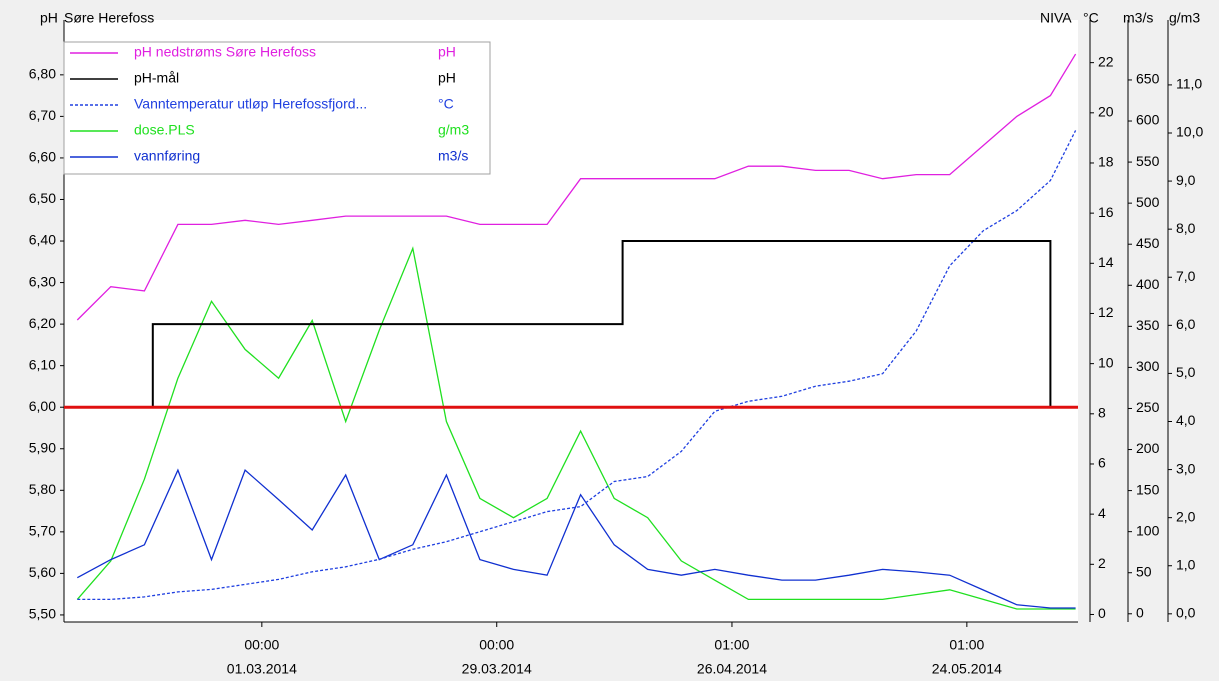 Image resolution: width=1219 pixels, height=681 pixels. What do you see at coordinates (1186, 180) in the screenshot?
I see `y4-tick-label: 9,0` at bounding box center [1186, 180].